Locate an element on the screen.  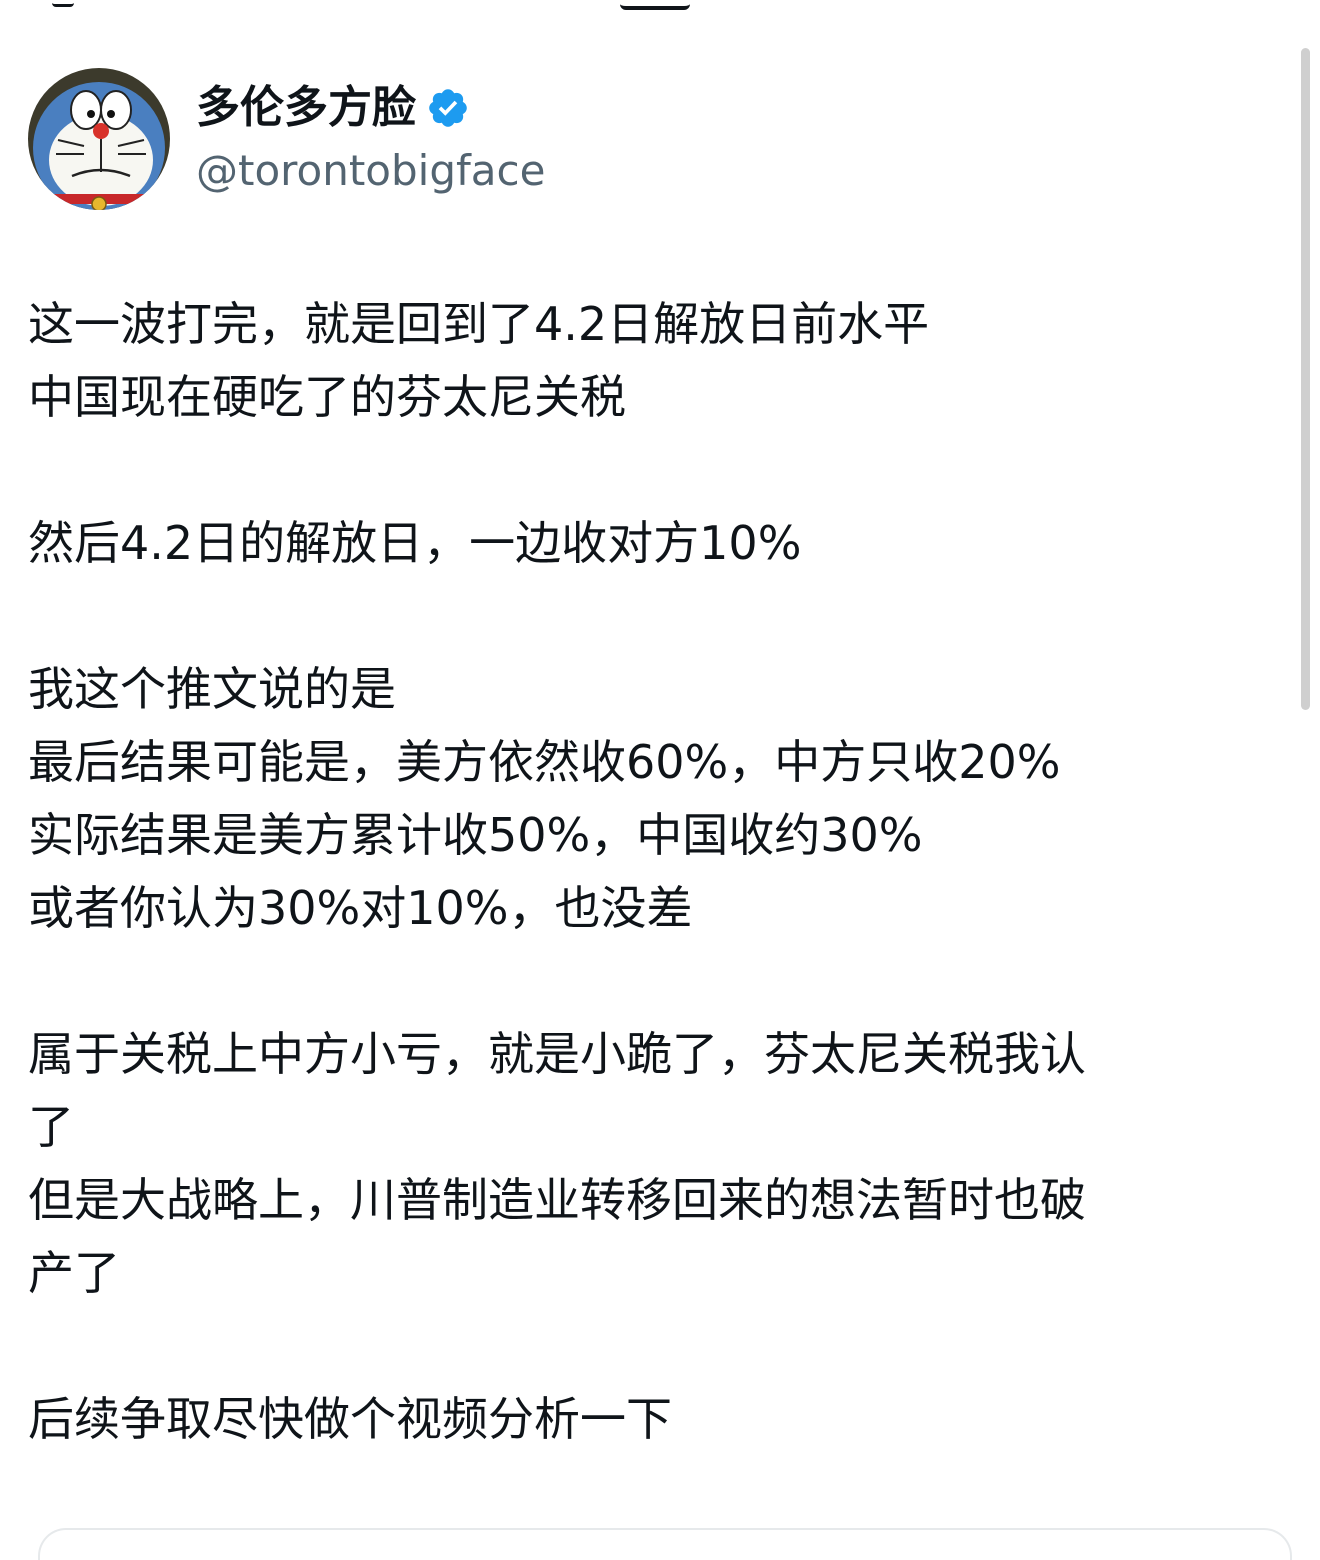
tweet-line: 但是大战略上，川普制造业转移回来的想法暂时也破 is located at coordinates (557, 1200).